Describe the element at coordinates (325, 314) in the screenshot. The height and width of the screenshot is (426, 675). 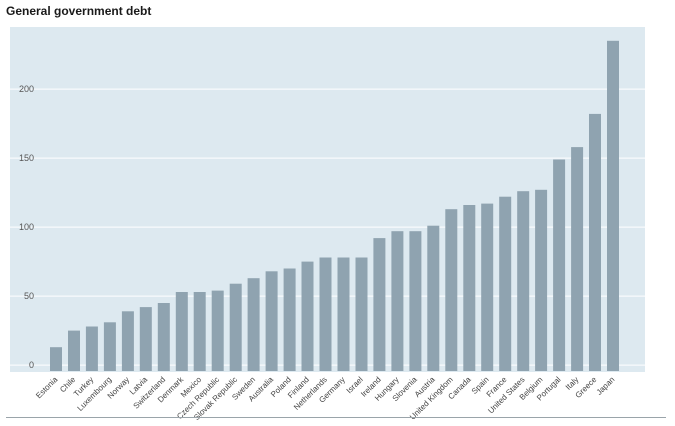
I see `bar-netherlands` at that location.